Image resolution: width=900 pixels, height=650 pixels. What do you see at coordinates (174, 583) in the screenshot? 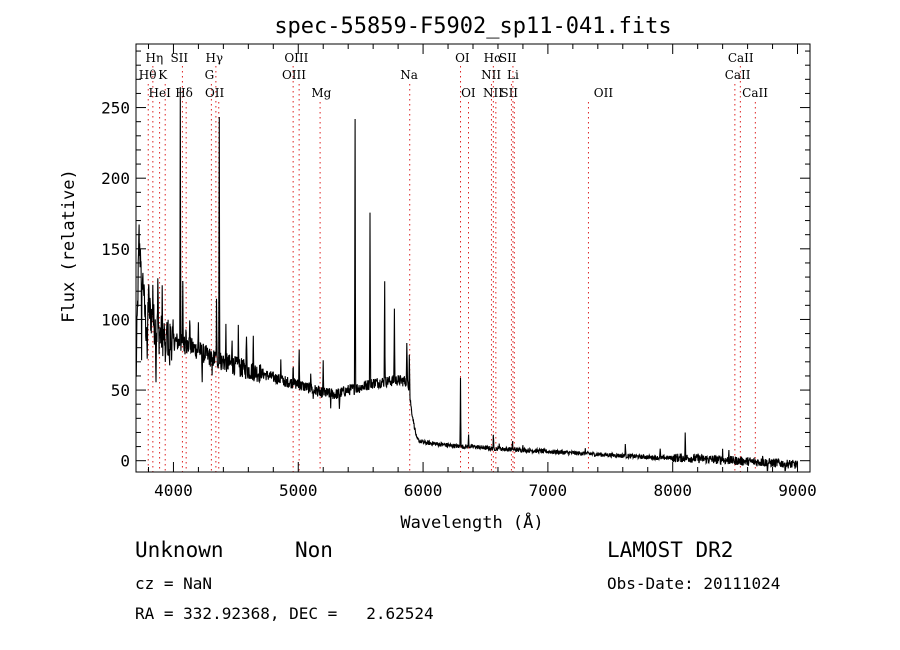
I see `redshift-line: cz = NaN` at bounding box center [174, 583].